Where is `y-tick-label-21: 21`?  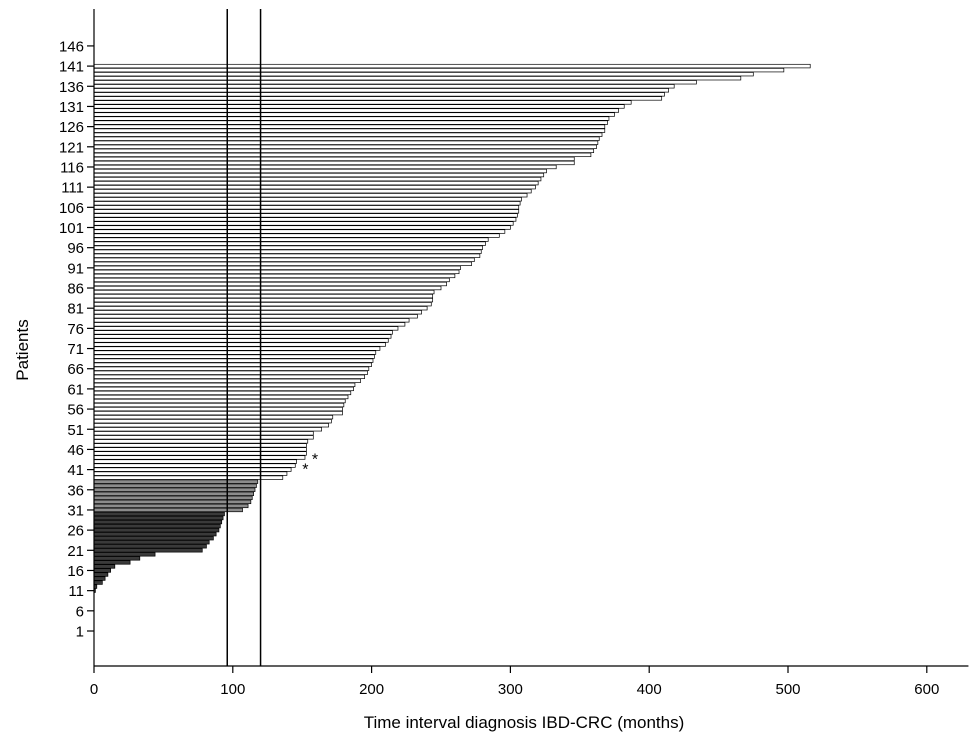
y-tick-label-21: 21 is located at coordinates (75, 551).